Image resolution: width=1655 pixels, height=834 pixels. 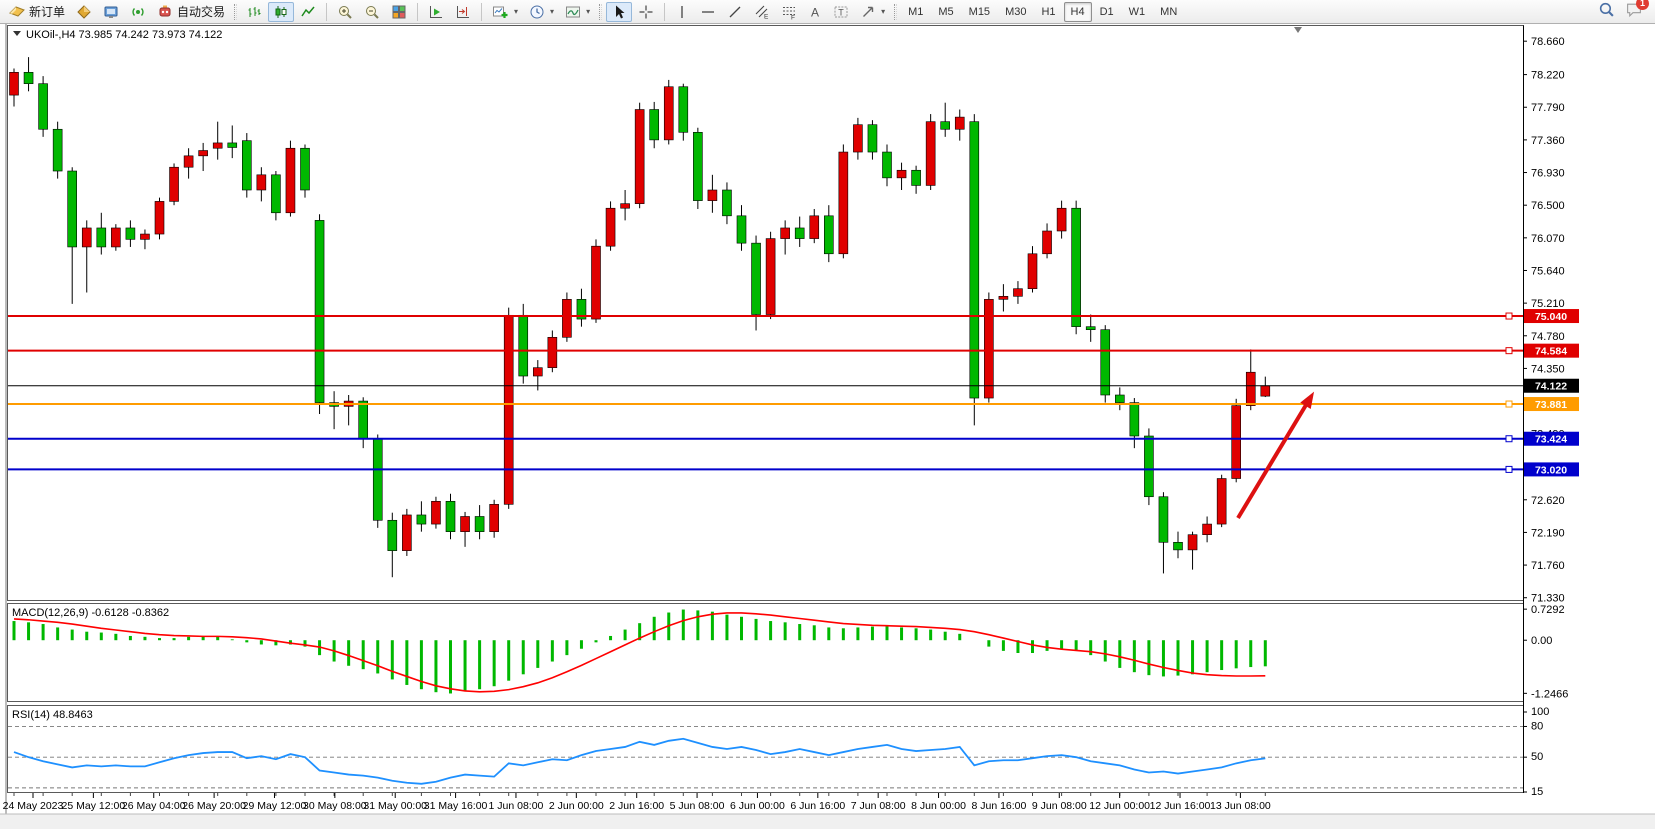 I want to click on price-tick-label: 76.070, so click(x=1548, y=239).